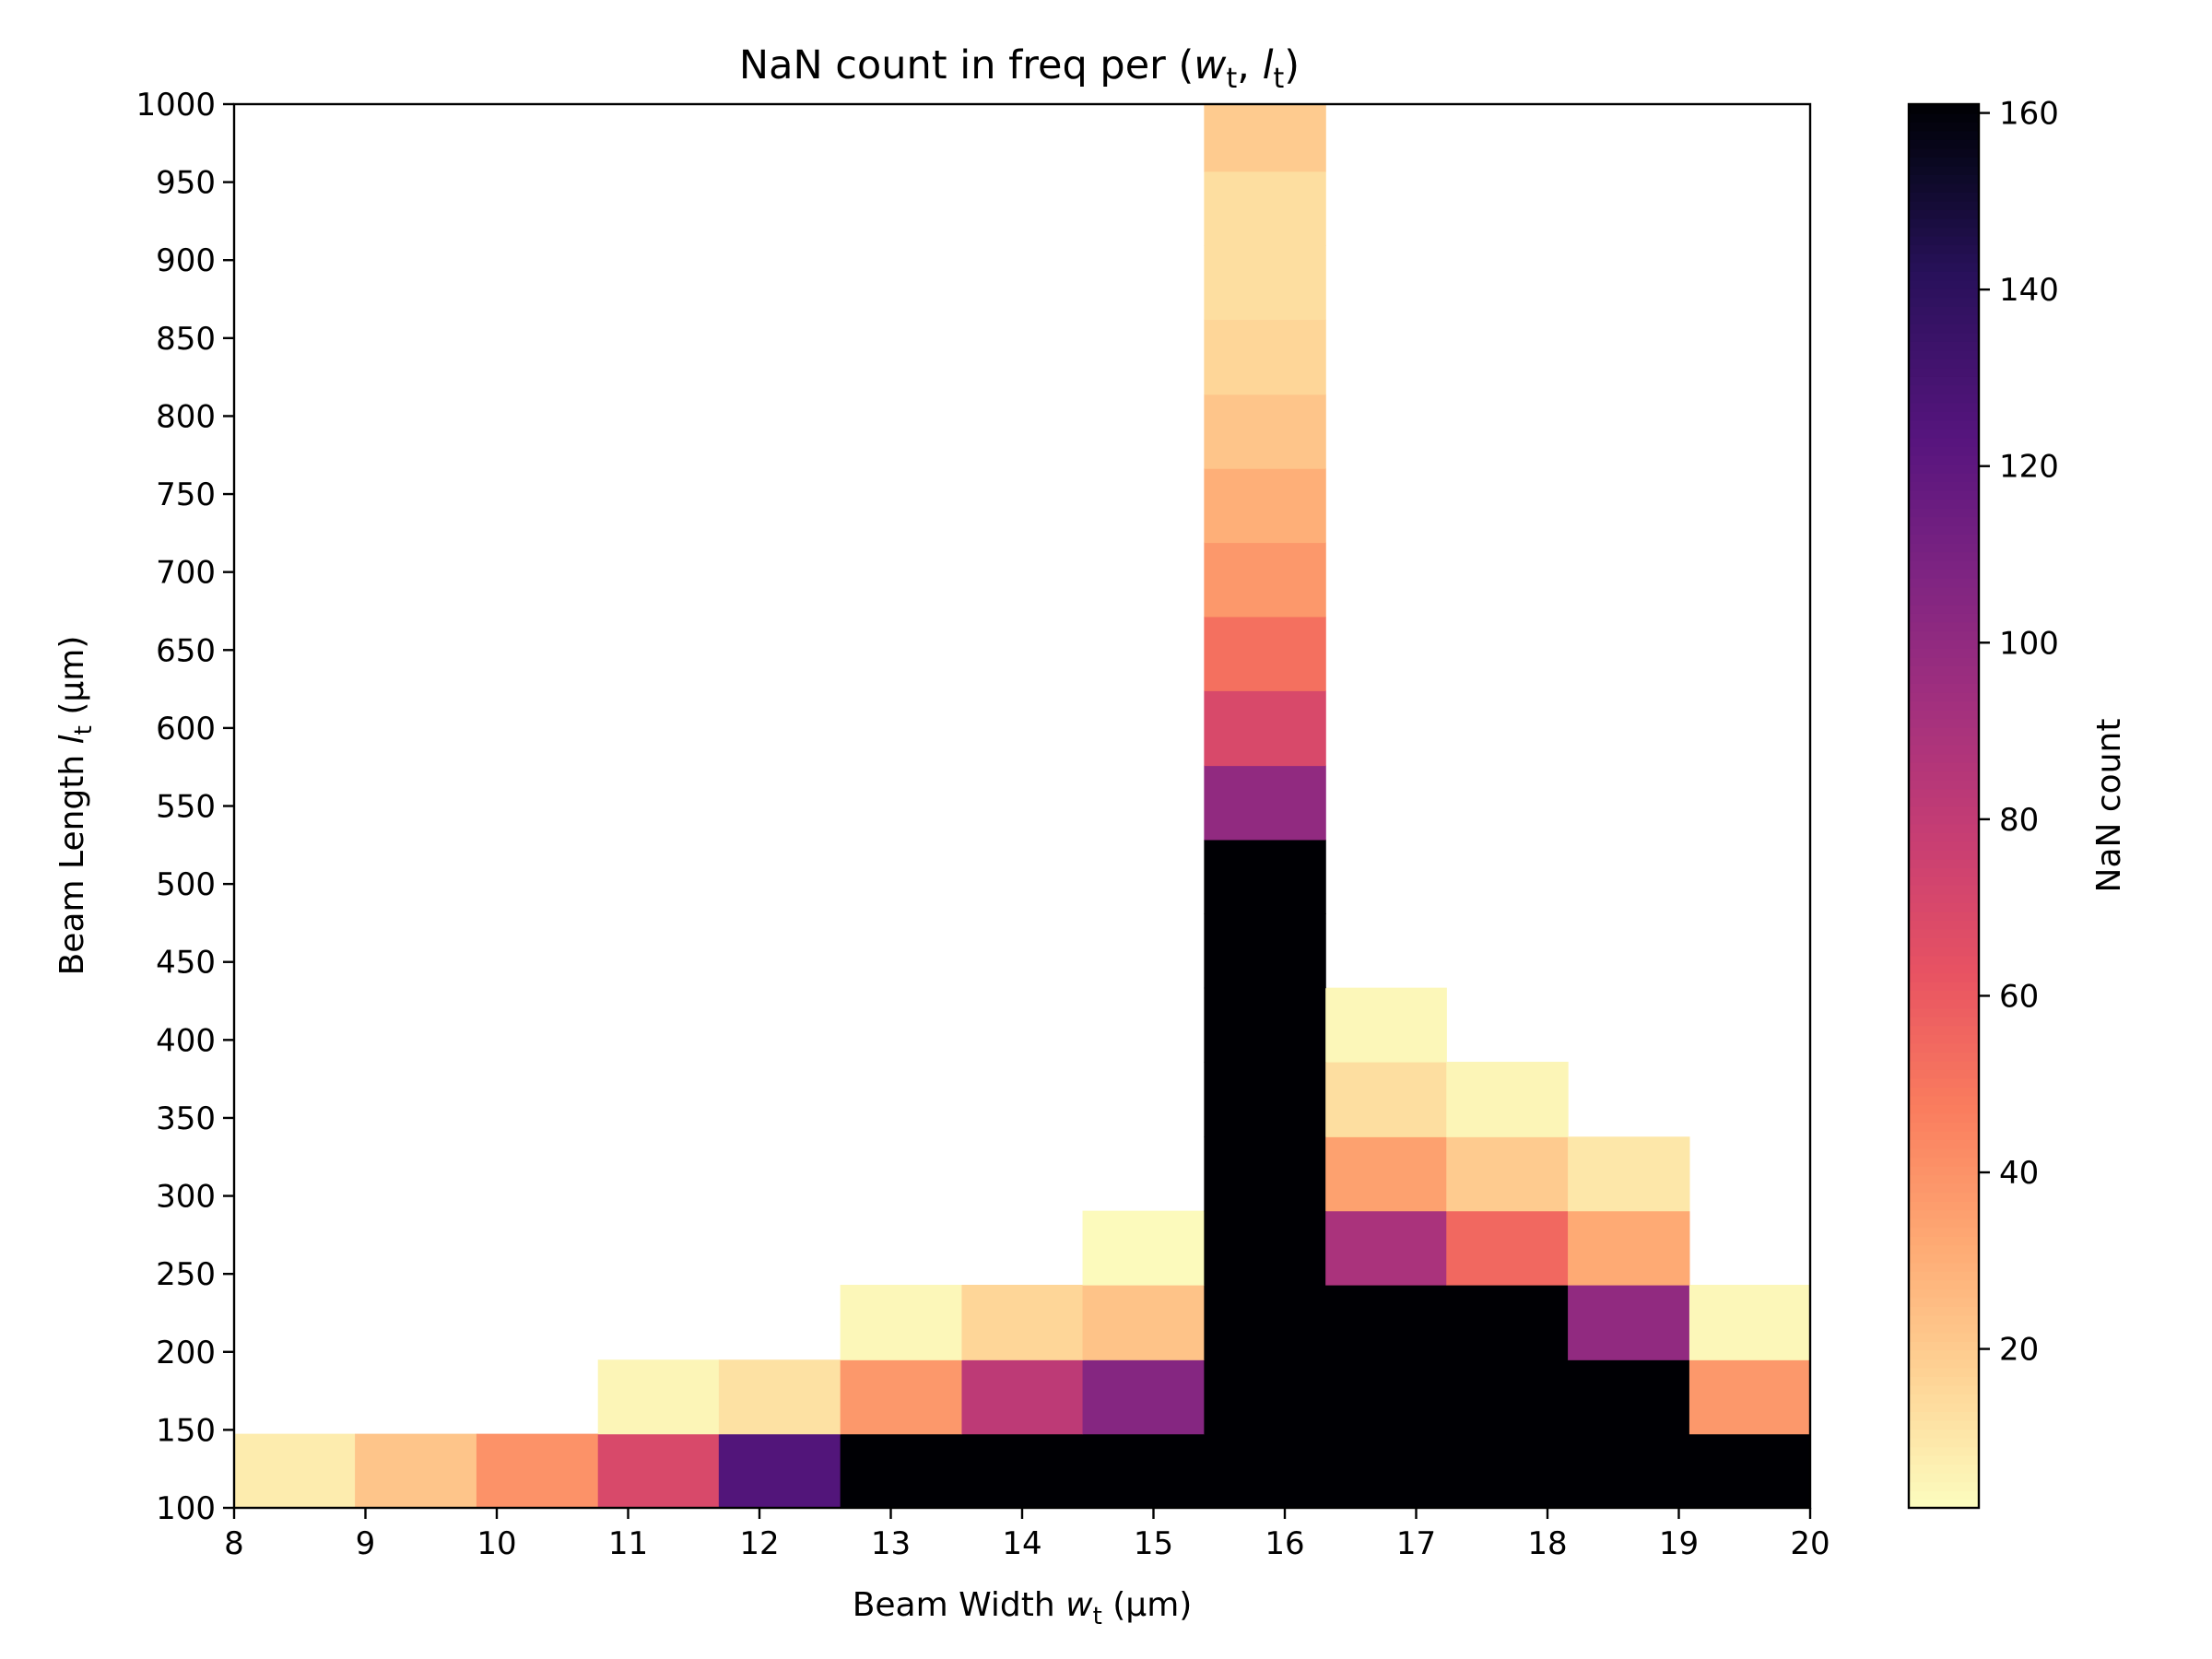  What do you see at coordinates (2019, 996) in the screenshot?
I see `colorbar-tick-label: 60` at bounding box center [2019, 996].